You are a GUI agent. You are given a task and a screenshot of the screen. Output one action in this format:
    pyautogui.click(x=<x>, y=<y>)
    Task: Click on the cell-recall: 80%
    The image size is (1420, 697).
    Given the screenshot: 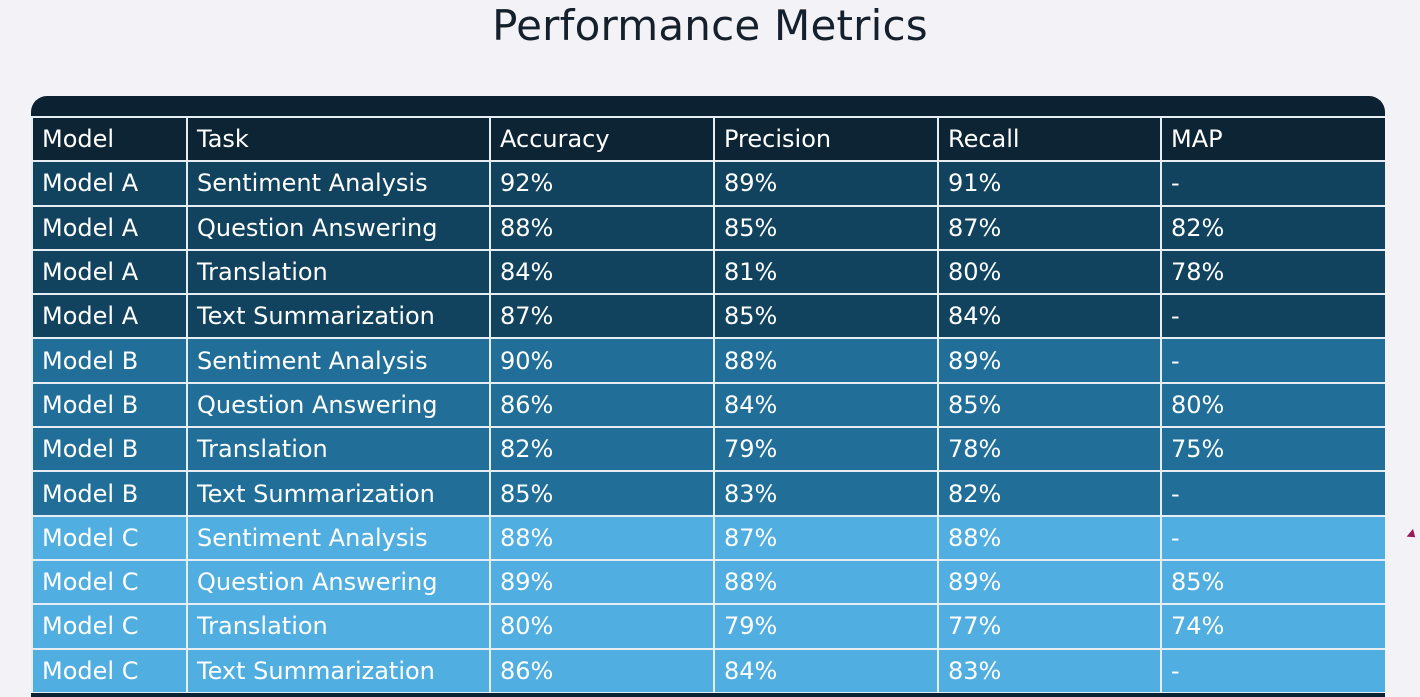 What is the action you would take?
    pyautogui.click(x=1049, y=272)
    